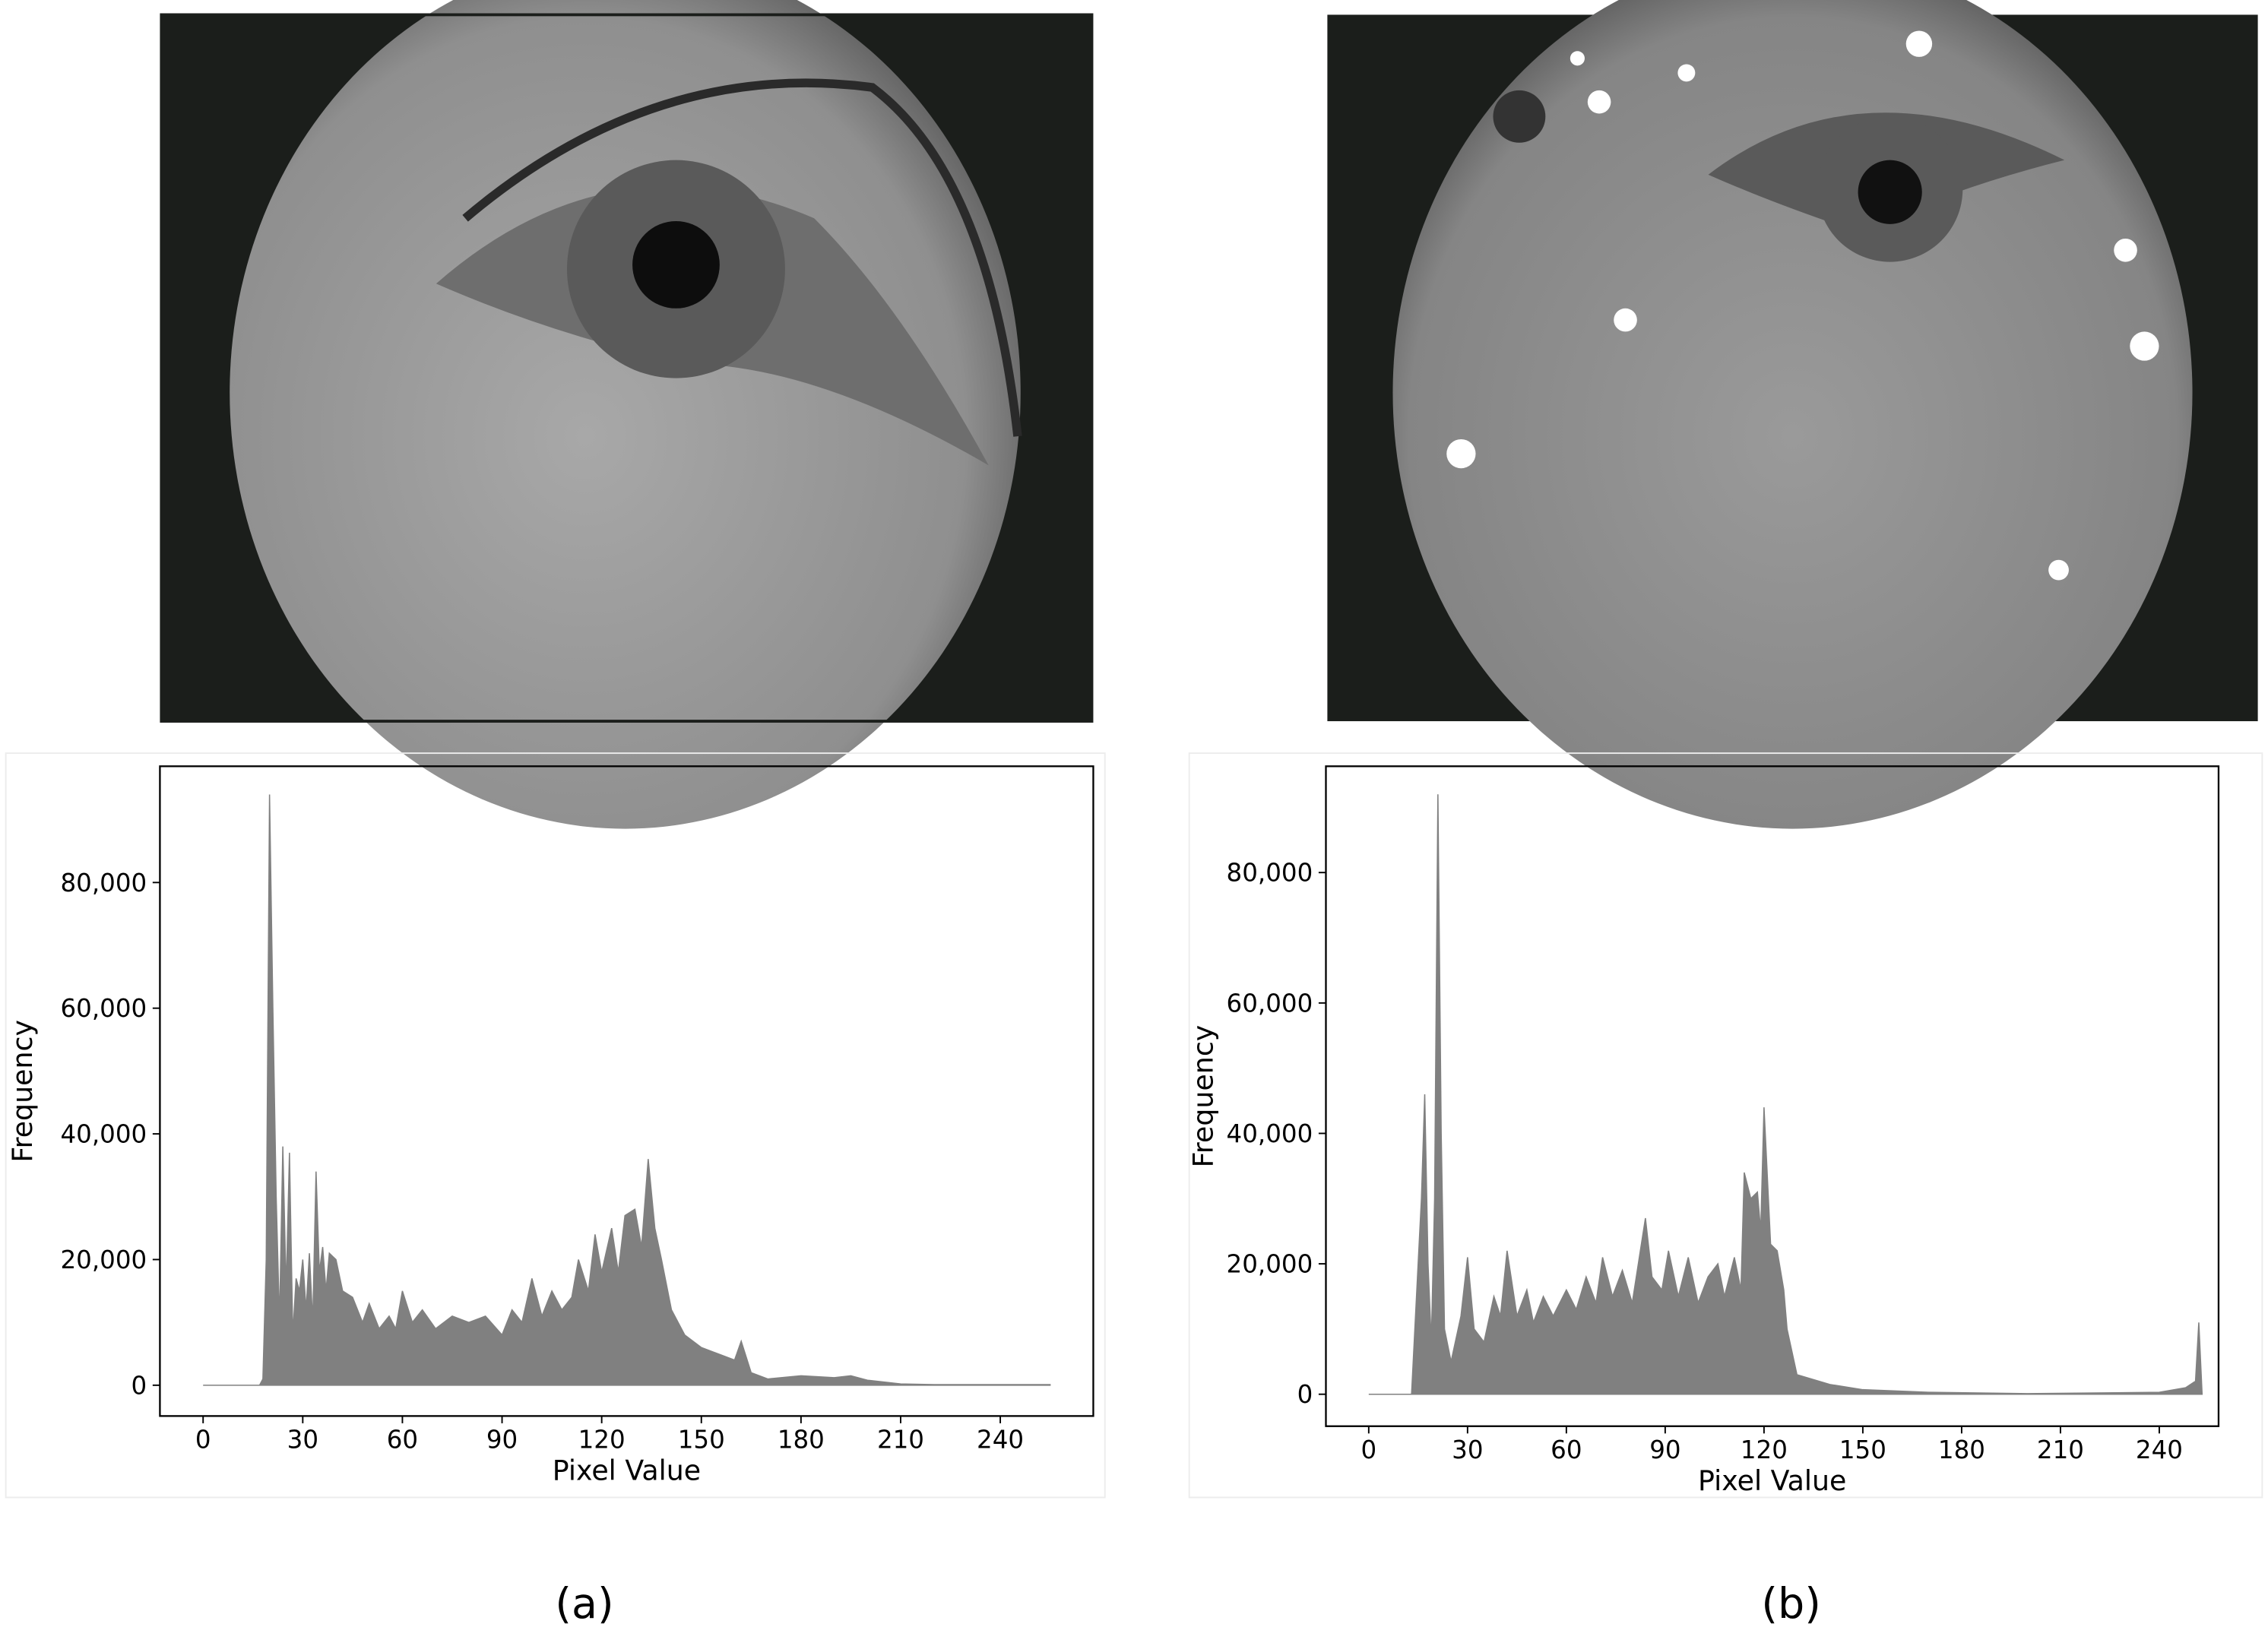 This screenshot has height=1627, width=2268. I want to click on caption: (b), so click(1790, 1604).